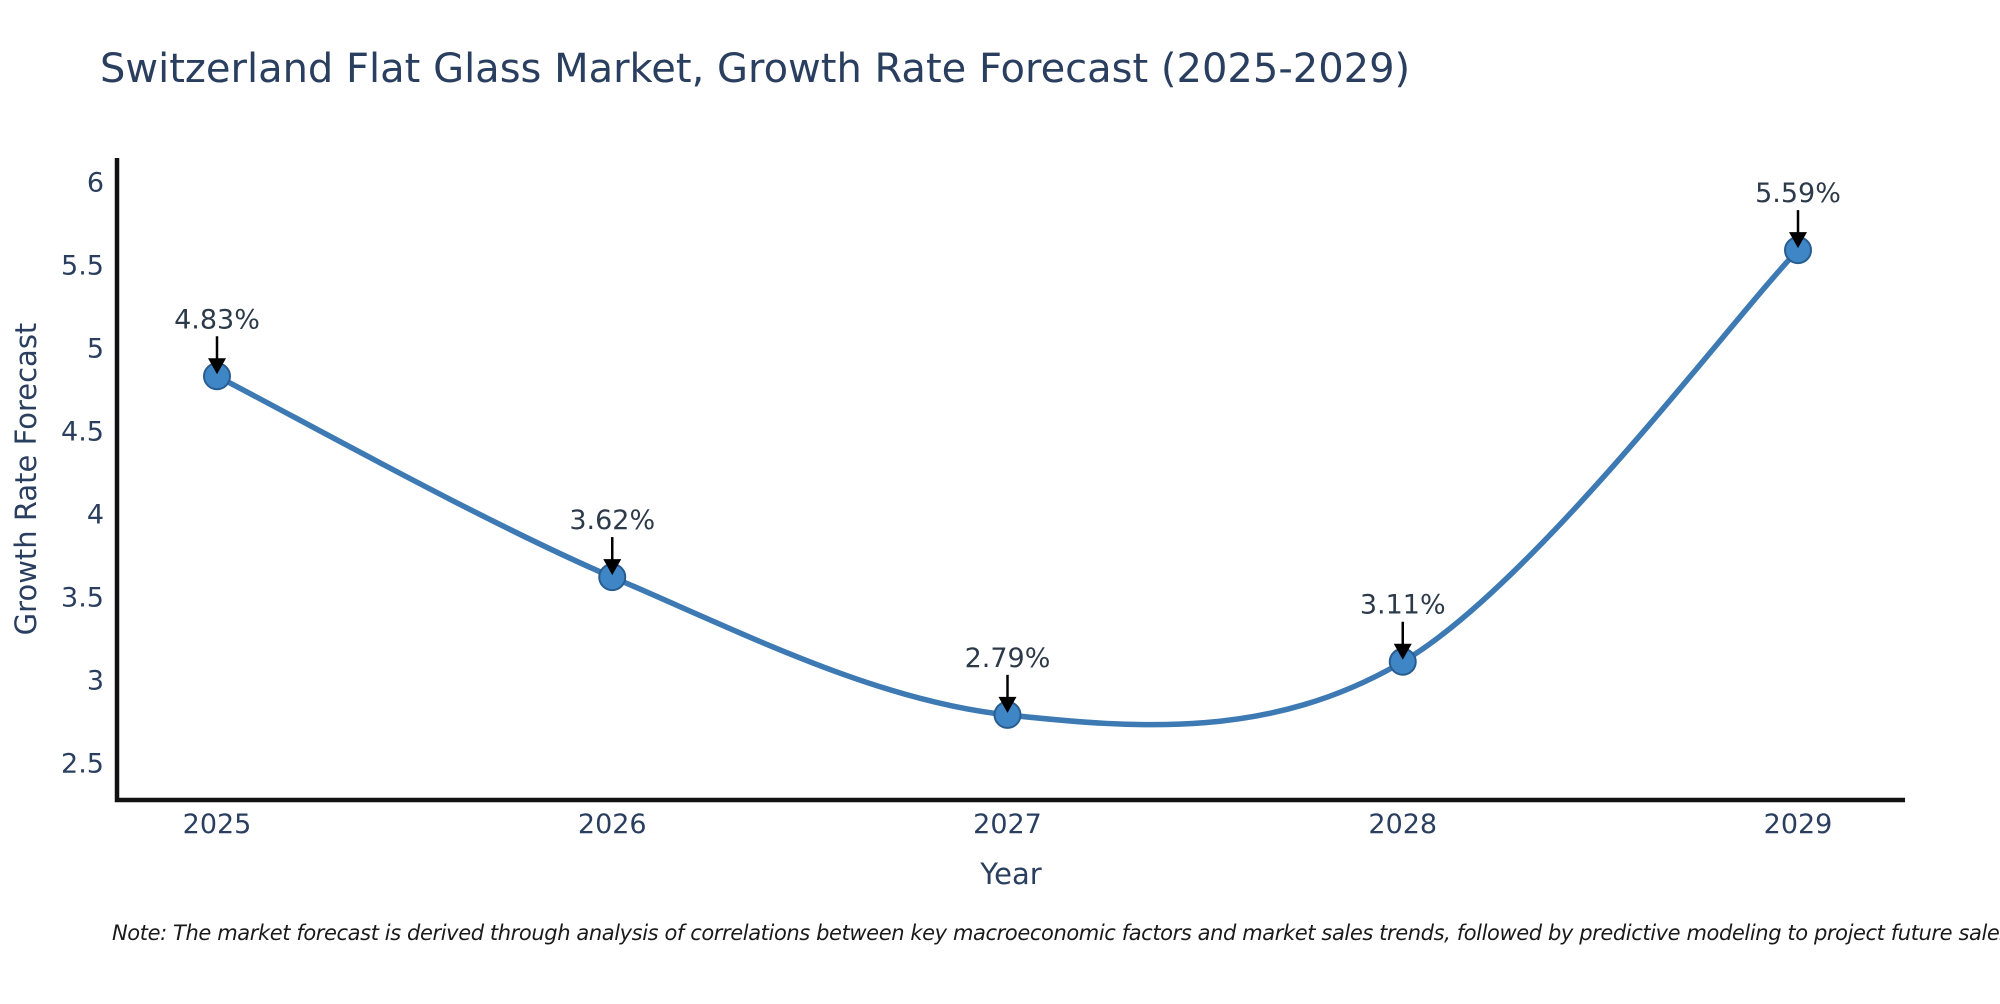 The height and width of the screenshot is (1004, 2000). What do you see at coordinates (95, 680) in the screenshot?
I see `y-tick-label: 3` at bounding box center [95, 680].